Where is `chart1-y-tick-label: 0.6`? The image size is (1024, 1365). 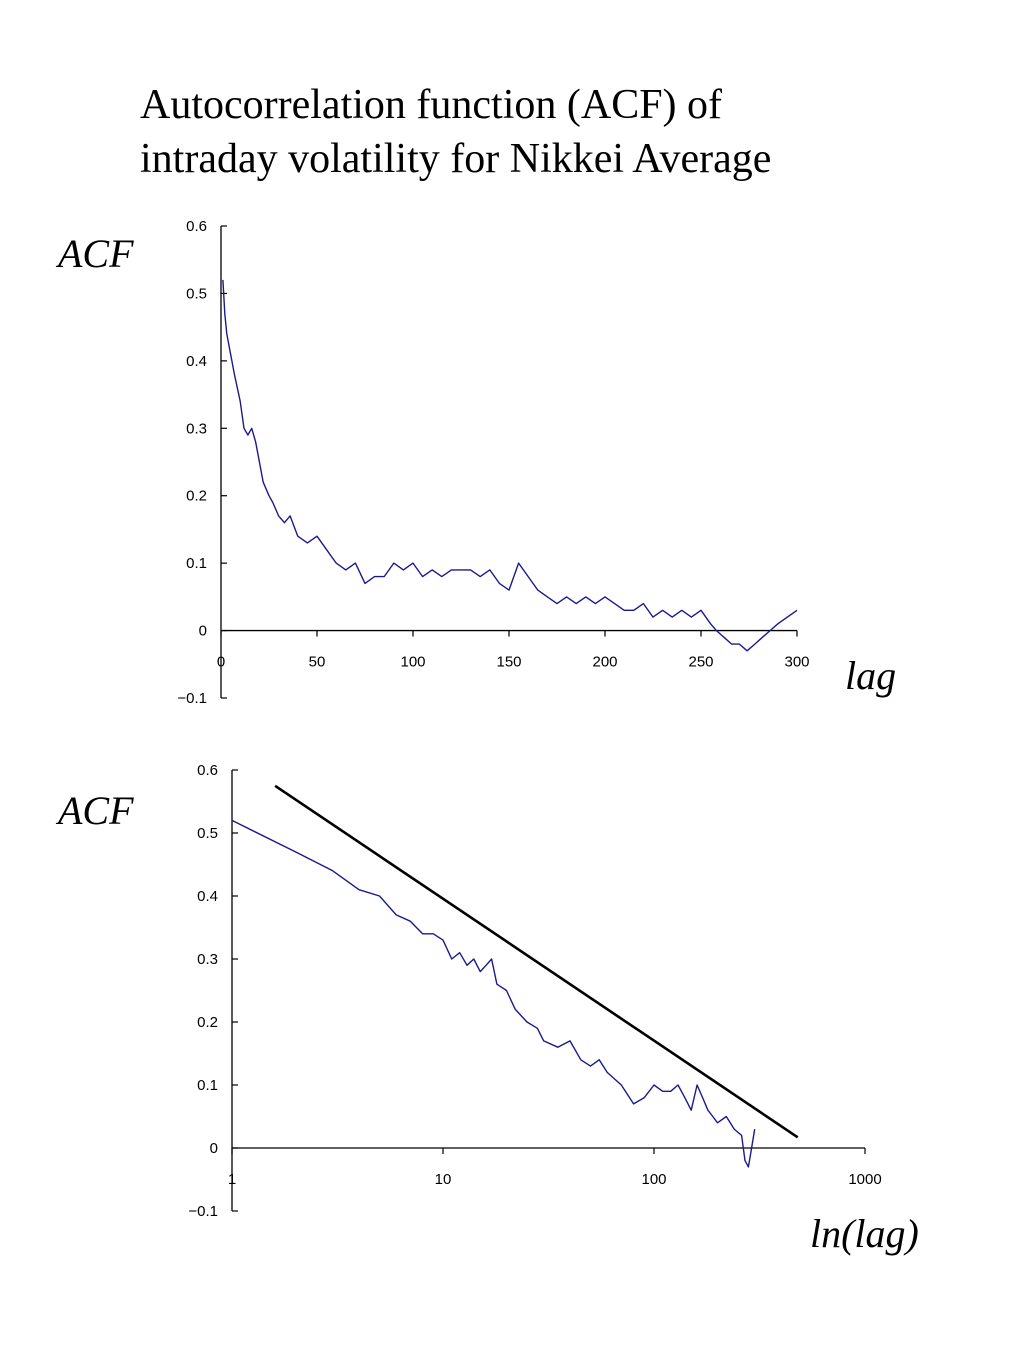
chart1-y-tick-label: 0.6 is located at coordinates (196, 226).